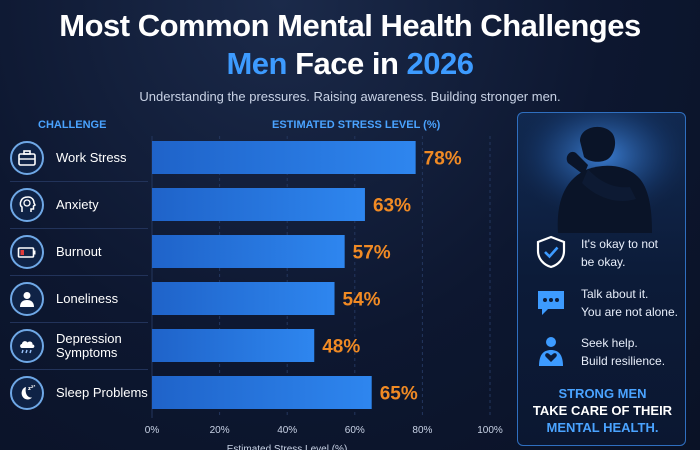  What do you see at coordinates (422, 430) in the screenshot?
I see `x-tick-label: 80%` at bounding box center [422, 430].